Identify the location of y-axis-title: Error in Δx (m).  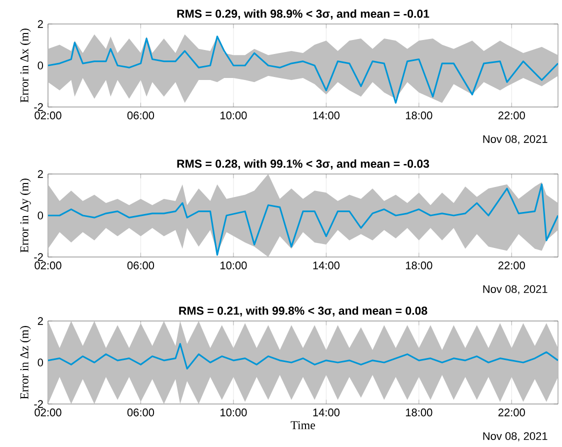
(25, 65).